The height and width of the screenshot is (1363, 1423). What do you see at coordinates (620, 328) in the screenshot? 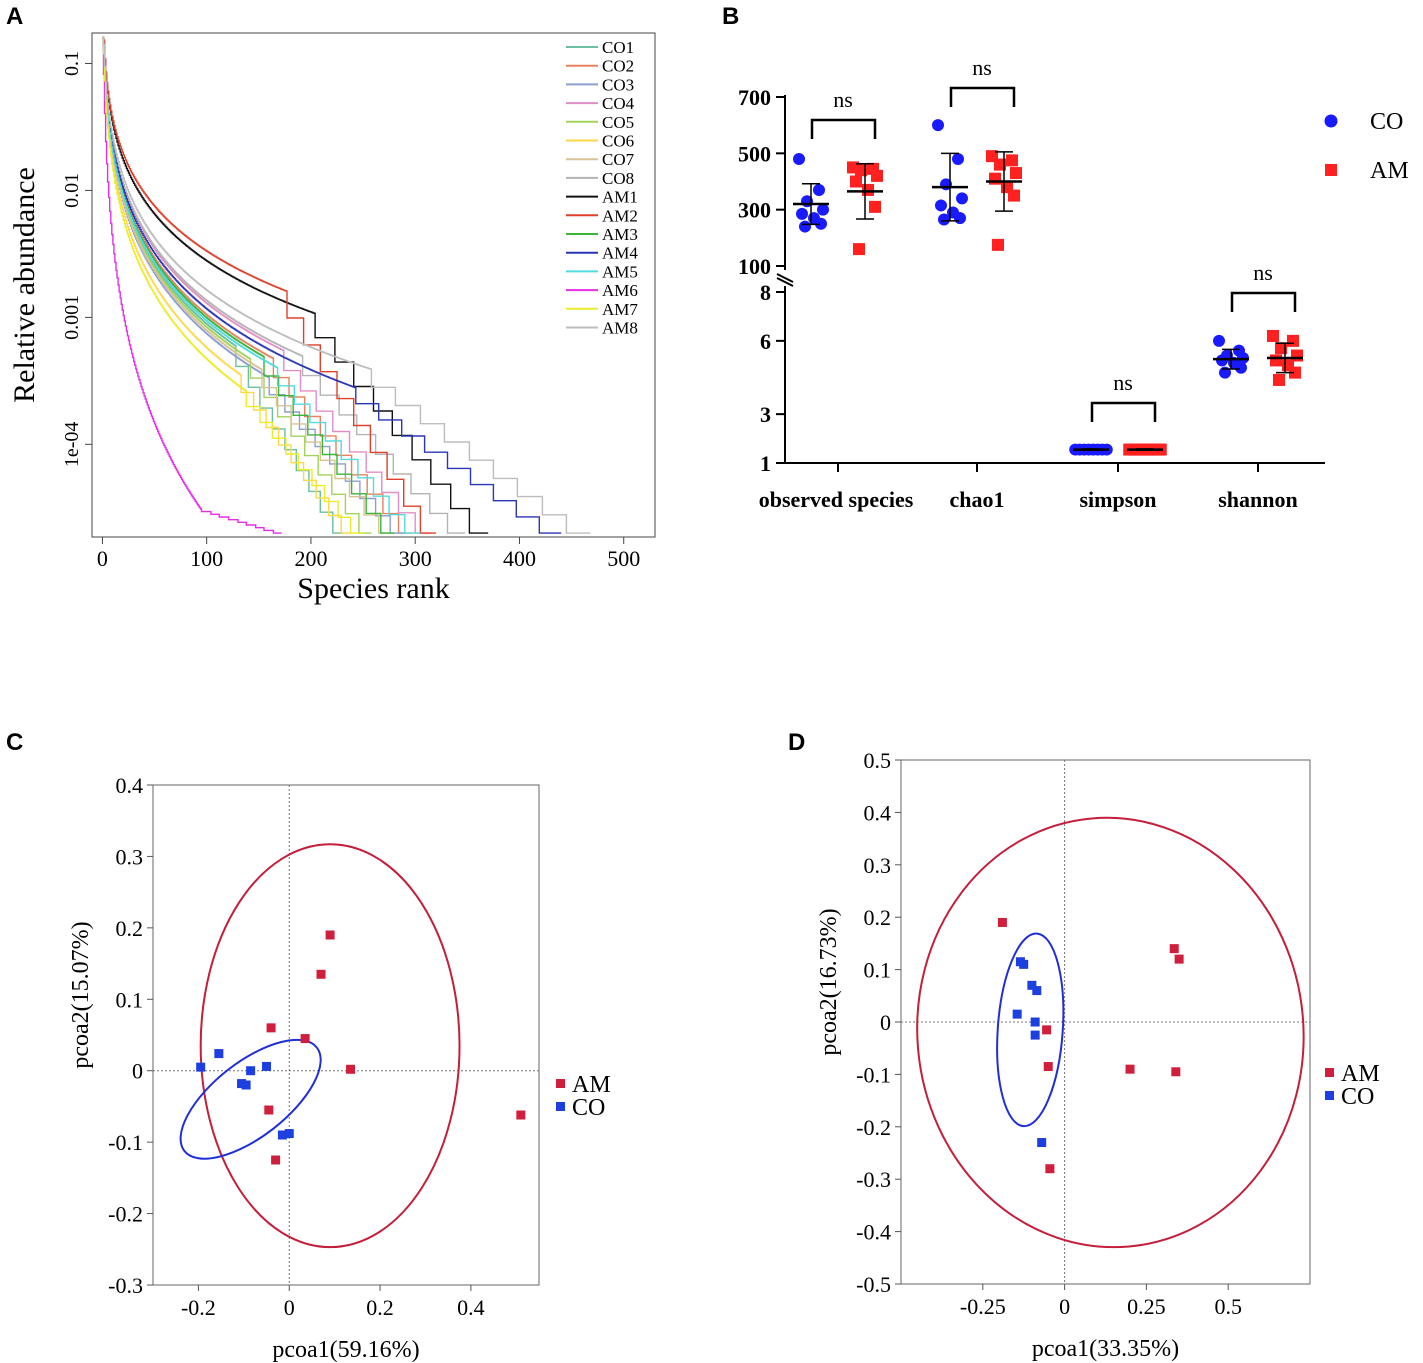
I see `legend-label-am8: AM8` at bounding box center [620, 328].